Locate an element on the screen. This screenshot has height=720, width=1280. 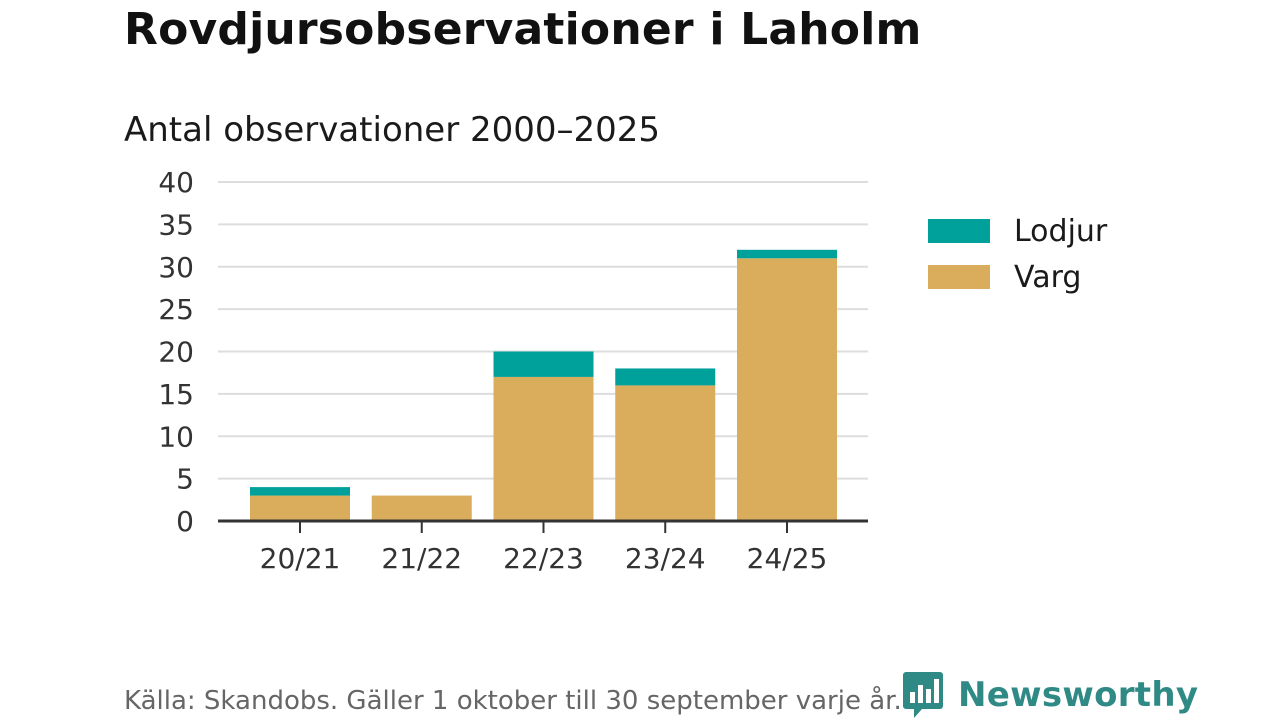
y-tick-label-0: 0 is located at coordinates (185, 521).